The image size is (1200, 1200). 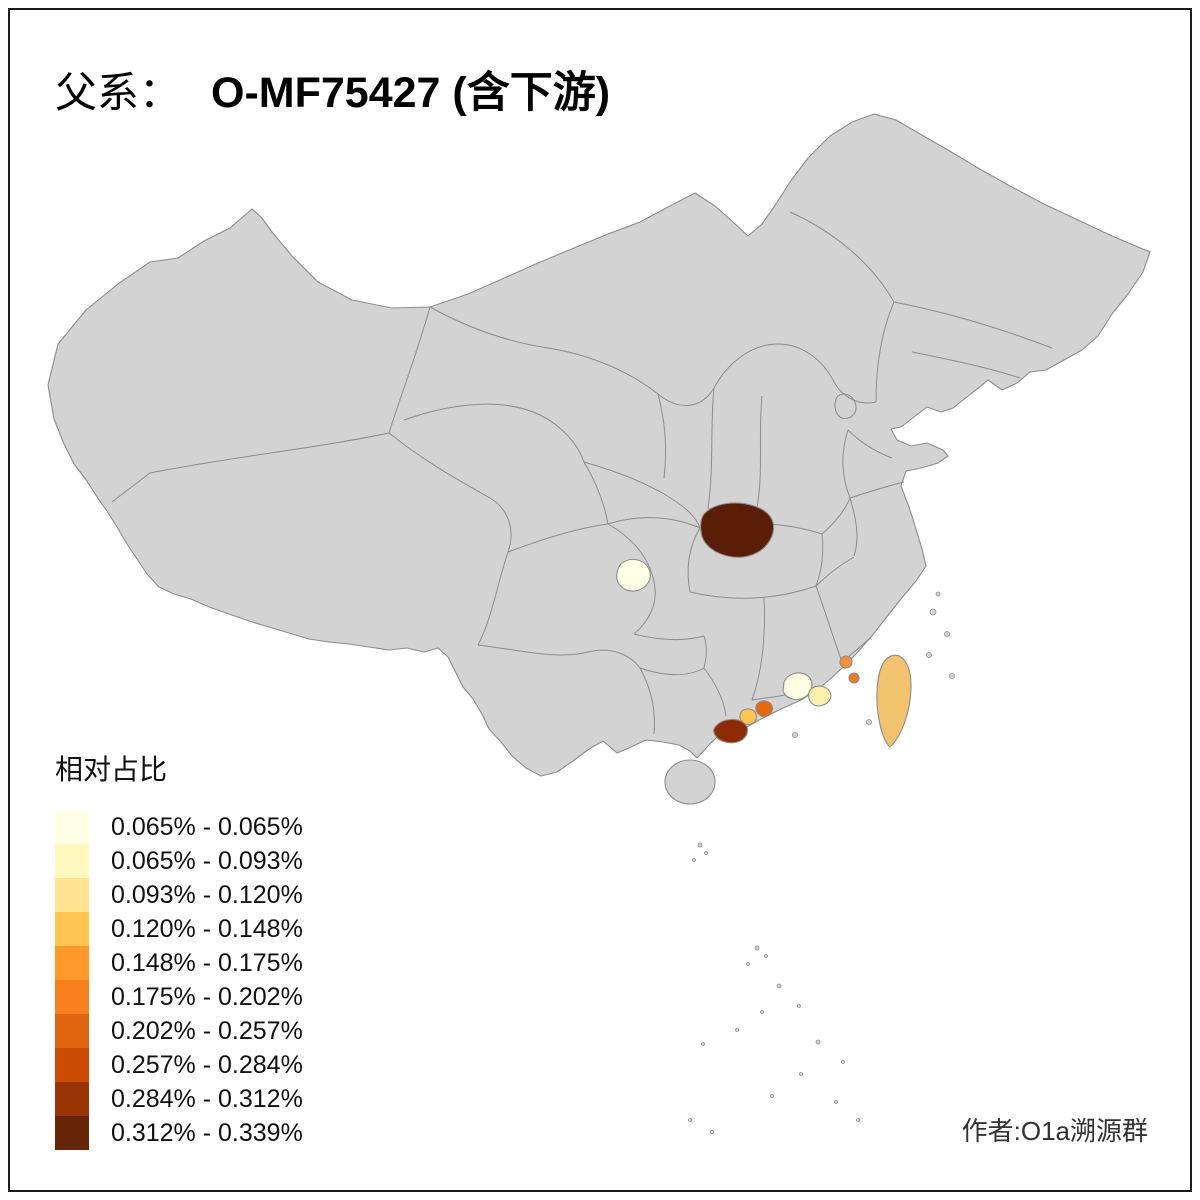 What do you see at coordinates (118, 94) in the screenshot?
I see `title-prefix: 父系：` at bounding box center [118, 94].